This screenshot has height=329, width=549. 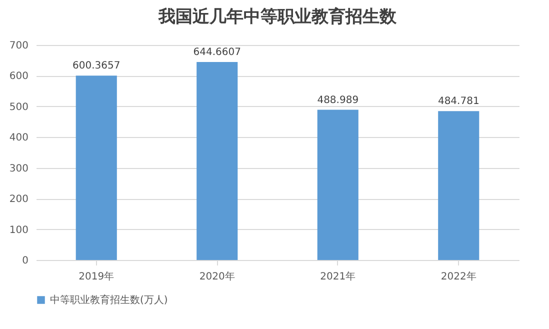 I want to click on y-tick-label: 100, so click(x=18, y=230).